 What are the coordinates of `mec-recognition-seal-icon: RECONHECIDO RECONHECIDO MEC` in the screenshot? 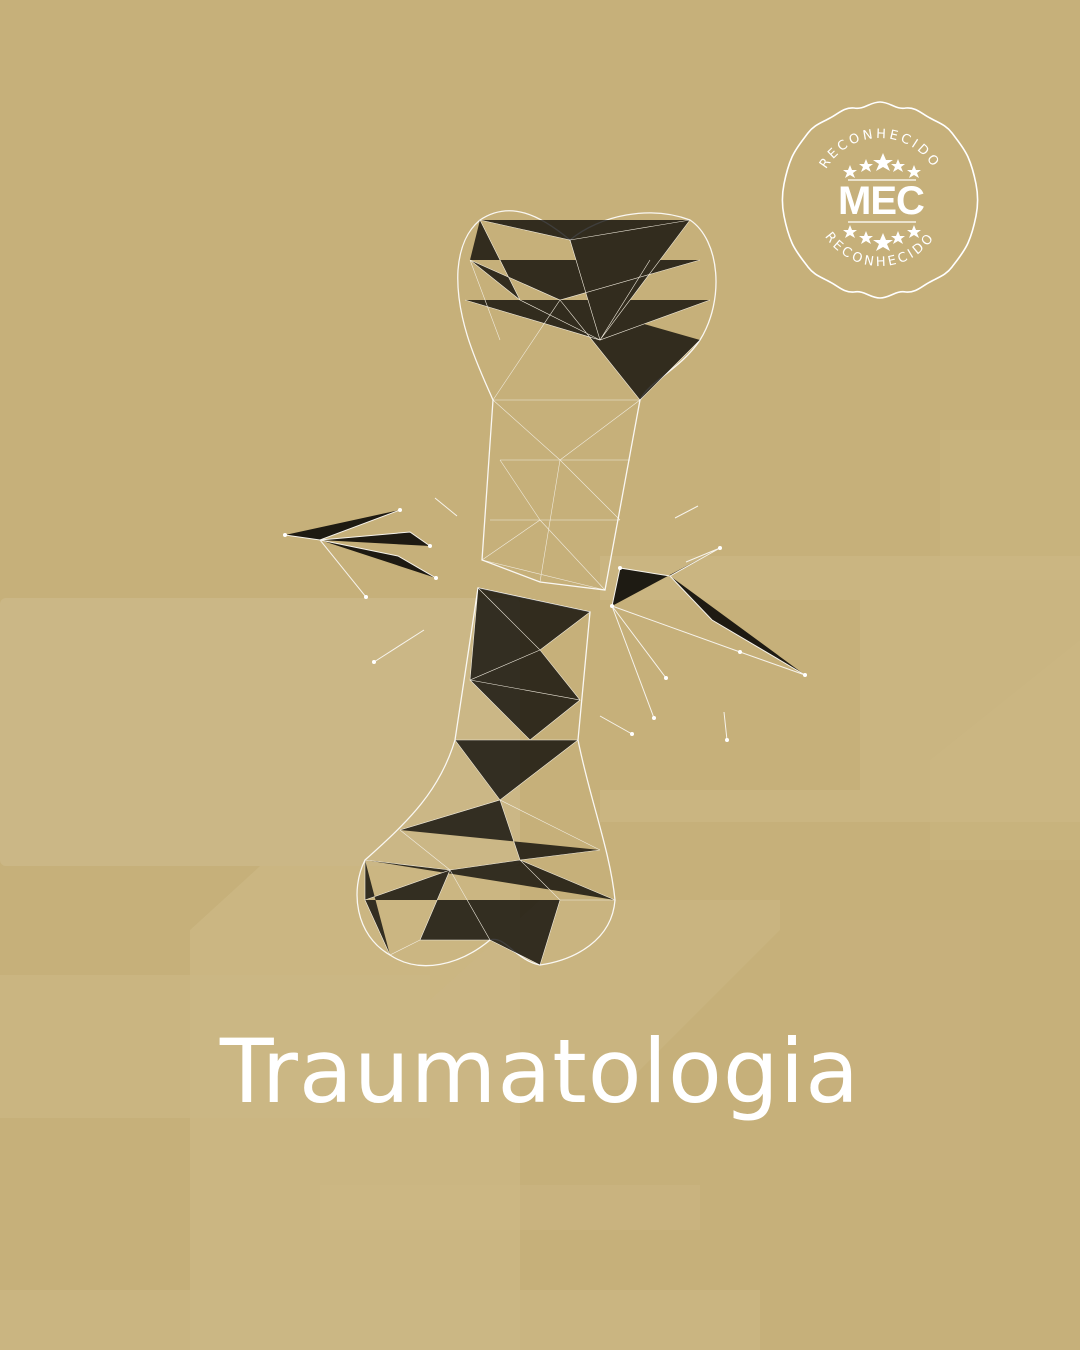 It's located at (880, 200).